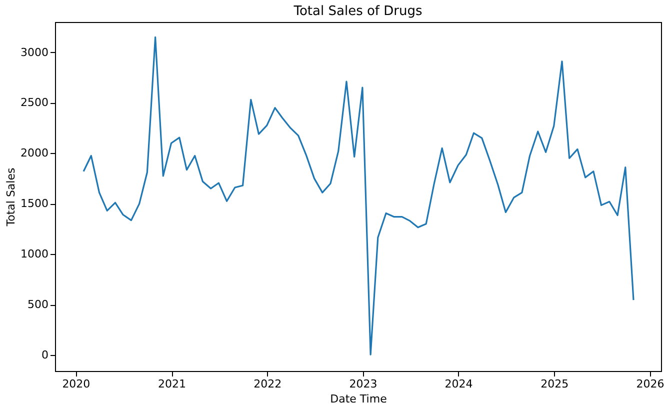 The image size is (668, 409). Describe the element at coordinates (650, 384) in the screenshot. I see `x-tick-label: 2026` at that location.